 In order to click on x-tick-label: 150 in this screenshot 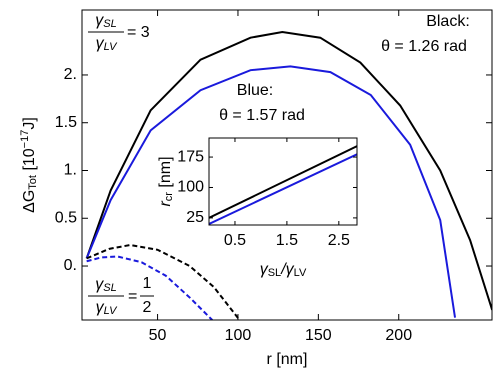, I will do `click(318, 335)`.